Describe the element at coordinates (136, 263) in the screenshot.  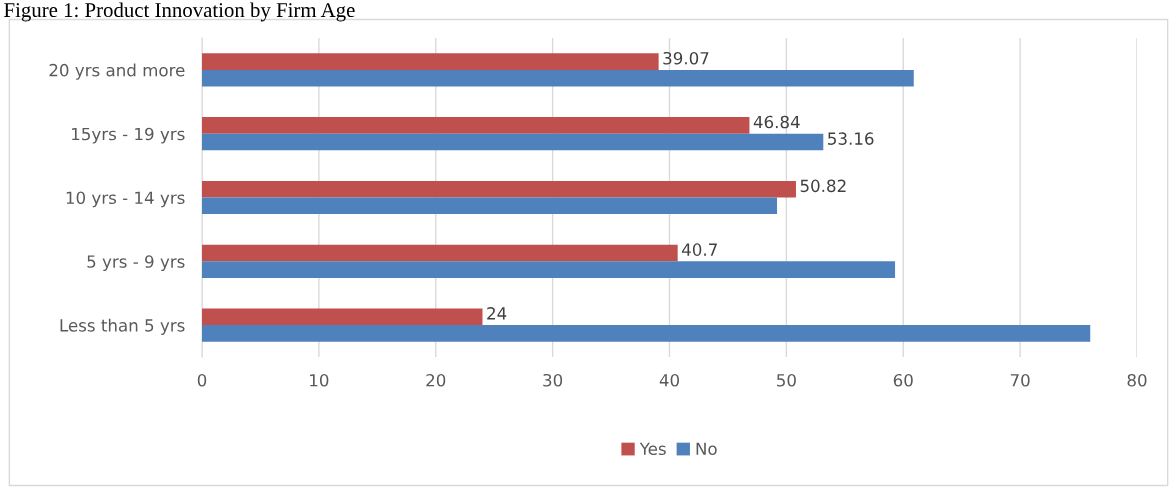
I see `y-tick-label: 5 yrs - 9 yrs` at that location.